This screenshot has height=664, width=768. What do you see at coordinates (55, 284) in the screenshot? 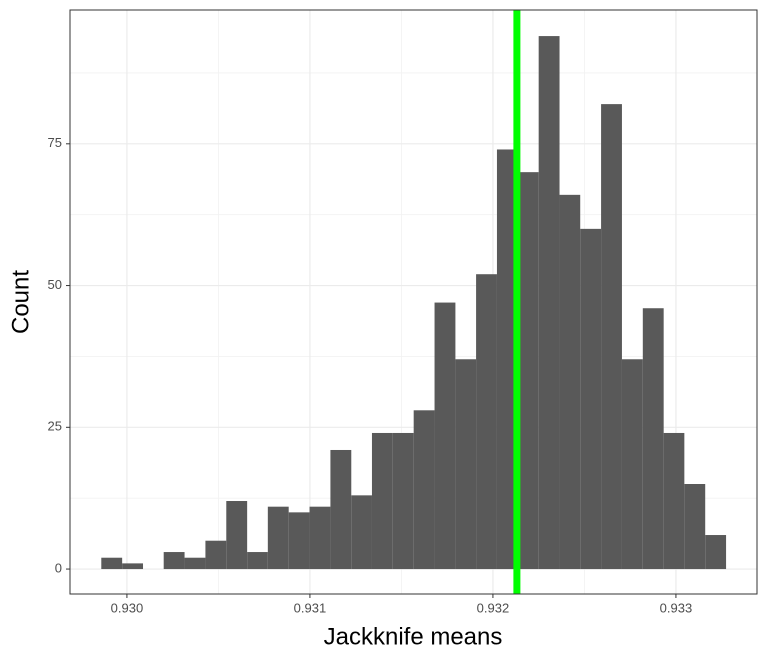
I see `y-tick-label: 50` at bounding box center [55, 284].